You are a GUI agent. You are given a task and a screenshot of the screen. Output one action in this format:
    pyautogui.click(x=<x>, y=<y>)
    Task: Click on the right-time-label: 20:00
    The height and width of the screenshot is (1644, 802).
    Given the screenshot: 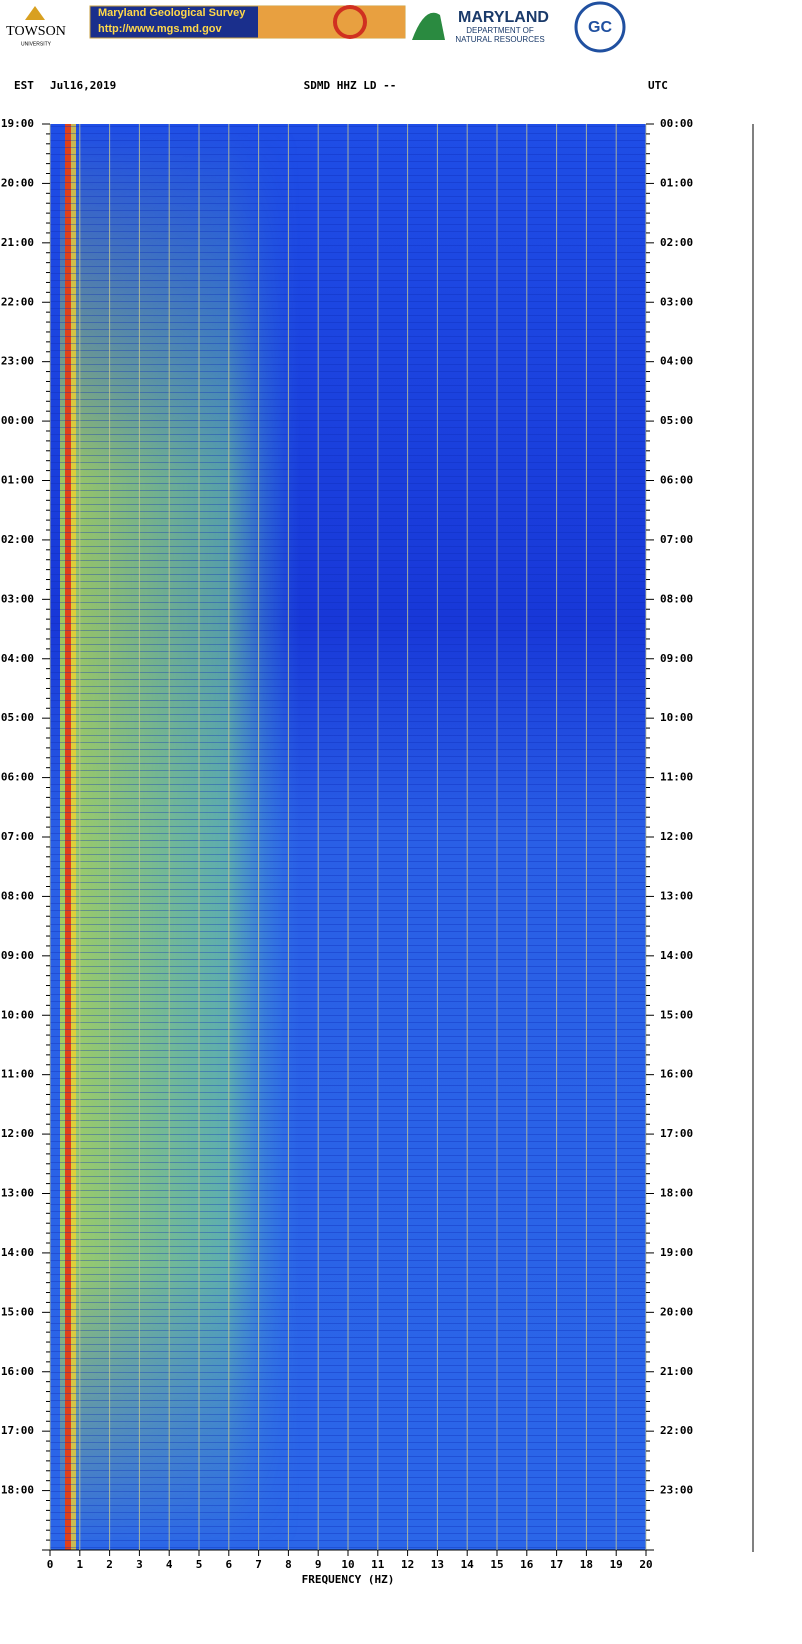 What is the action you would take?
    pyautogui.click(x=676, y=1311)
    